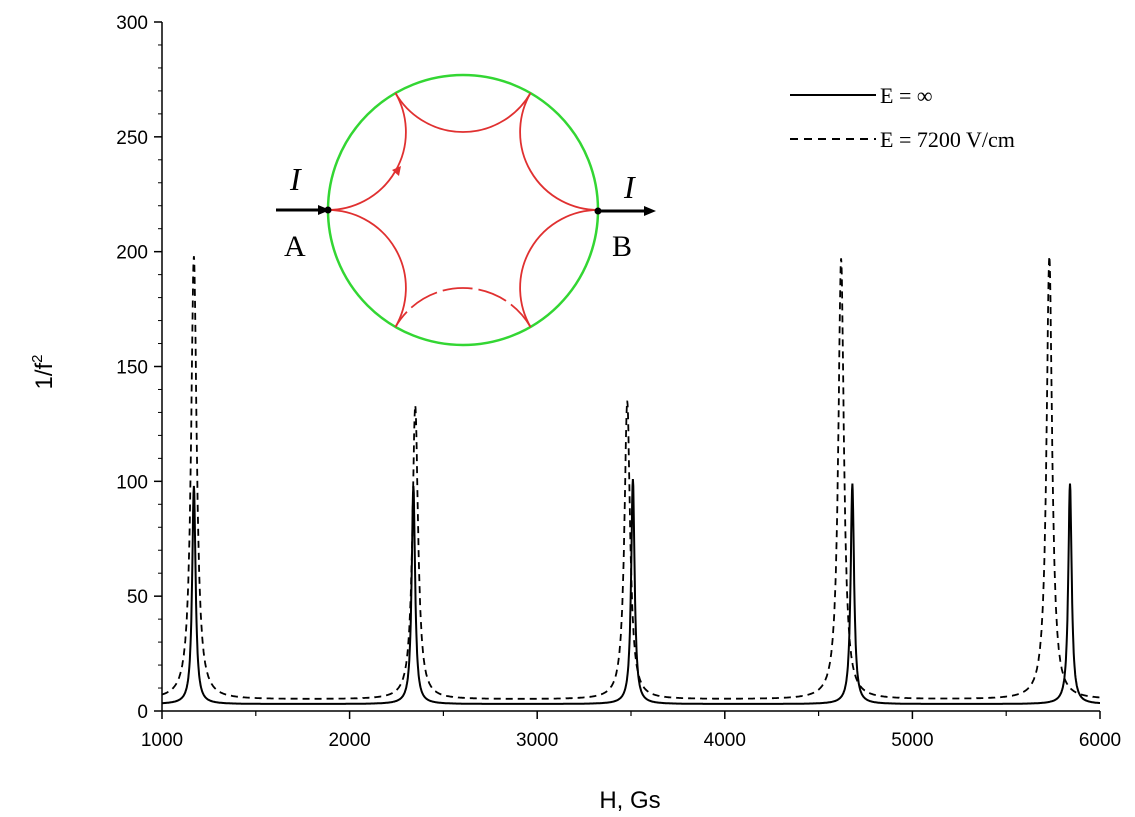 This screenshot has width=1135, height=817. I want to click on y-axis-title-base: 1/f, so click(44, 376).